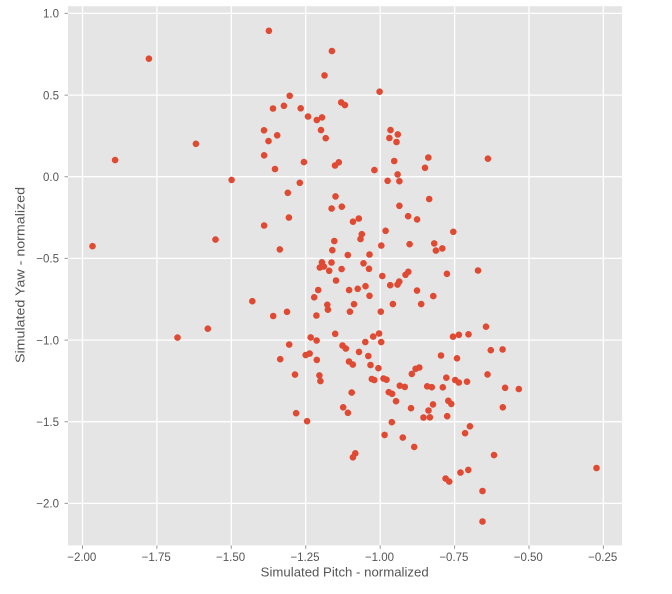 This screenshot has height=594, width=672. Describe the element at coordinates (230, 558) in the screenshot. I see `svg-text: −1.50` at that location.